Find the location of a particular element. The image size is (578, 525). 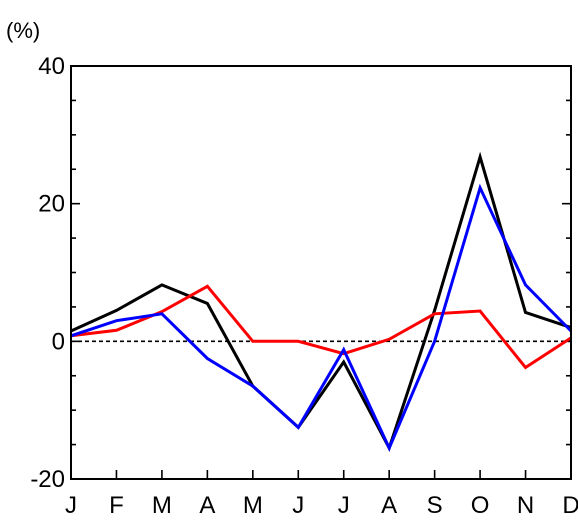

x-tick-label: O is located at coordinates (480, 505).